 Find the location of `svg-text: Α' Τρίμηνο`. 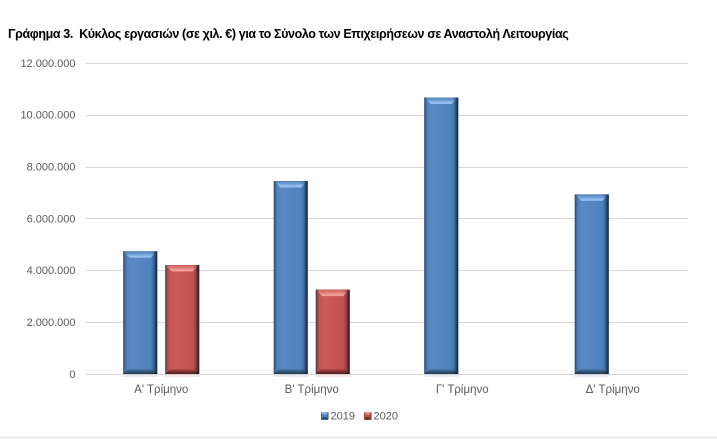

svg-text: Α' Τρίμηνο is located at coordinates (161, 390).